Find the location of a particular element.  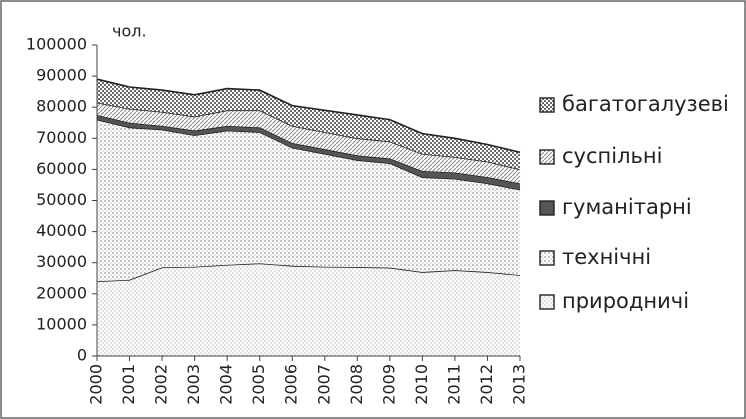

x-tick-label: 2003 is located at coordinates (193, 384).